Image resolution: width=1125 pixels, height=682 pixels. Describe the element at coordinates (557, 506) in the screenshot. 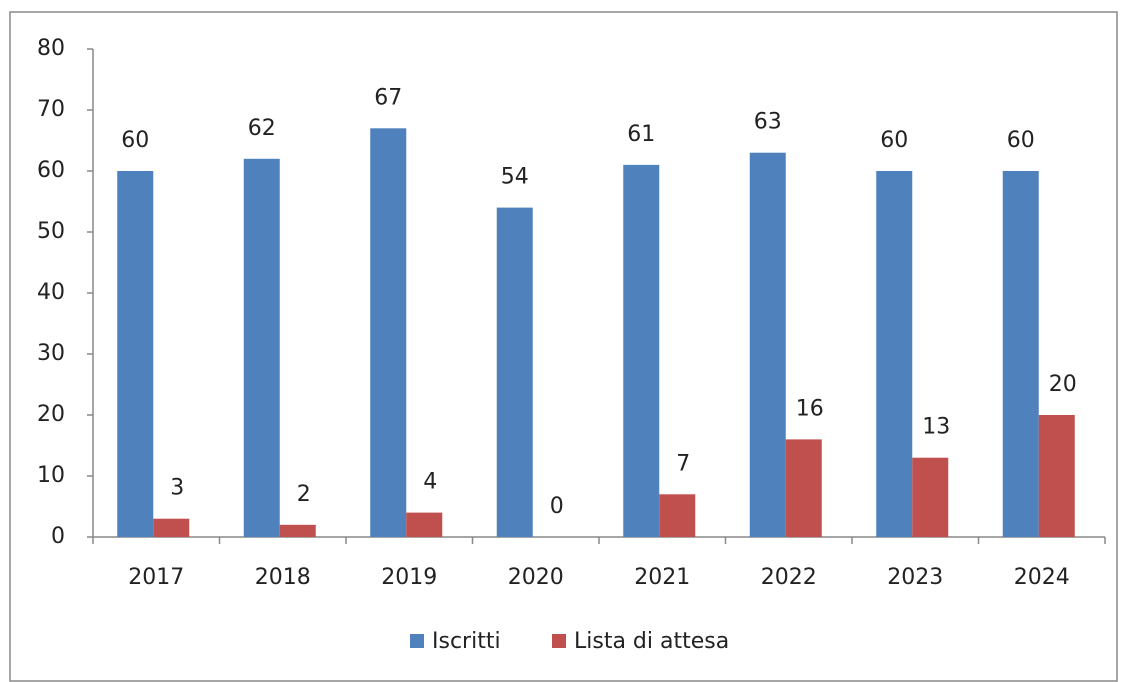

I see `data-label: 0` at that location.